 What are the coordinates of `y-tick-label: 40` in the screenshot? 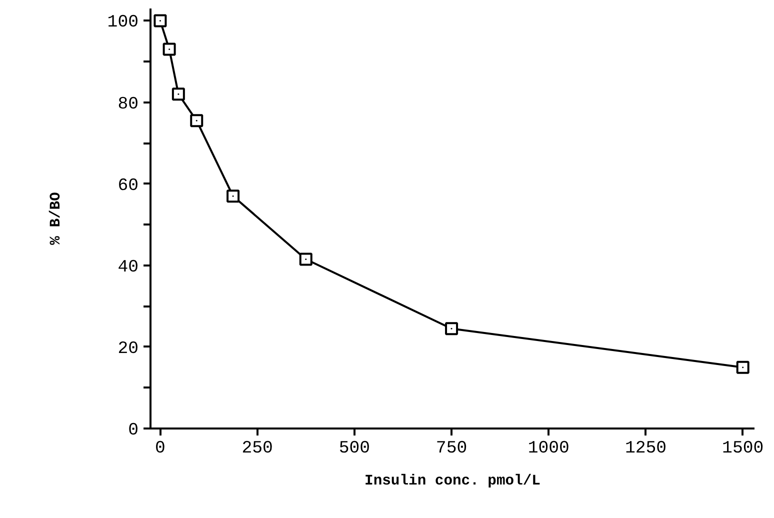 It's located at (128, 268).